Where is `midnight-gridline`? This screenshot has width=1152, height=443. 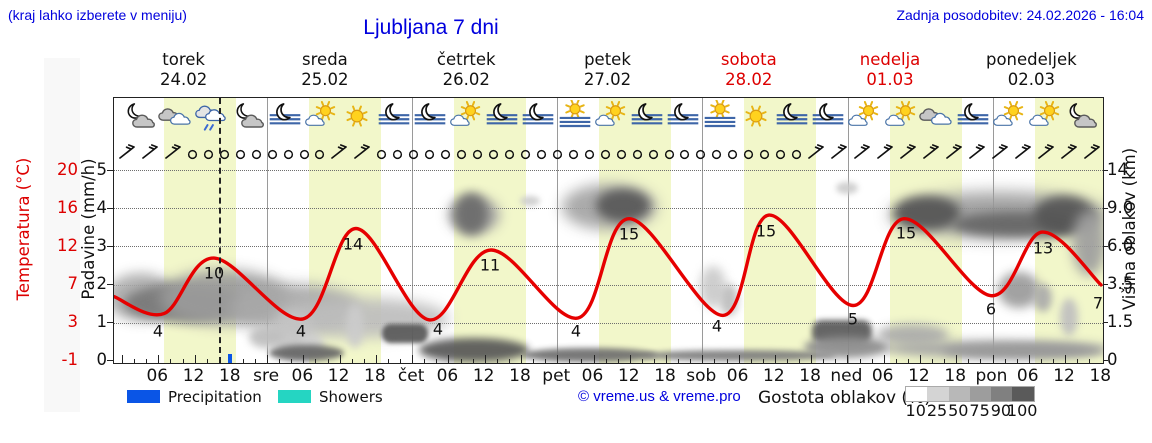
midnight-gridline is located at coordinates (703, 230).